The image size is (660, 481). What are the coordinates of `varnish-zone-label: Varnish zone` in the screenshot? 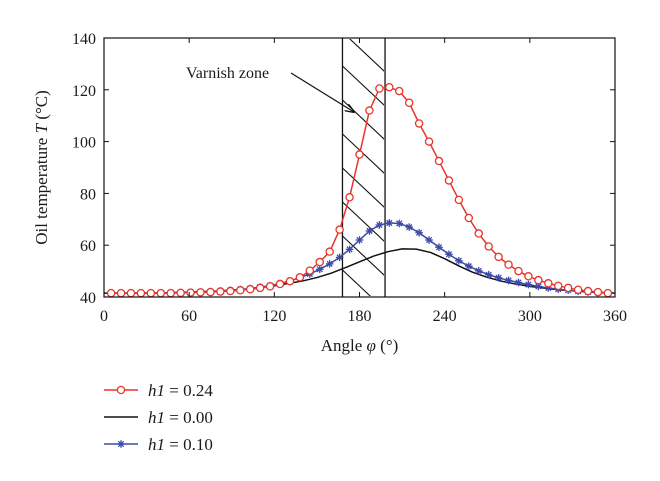 It's located at (227, 73).